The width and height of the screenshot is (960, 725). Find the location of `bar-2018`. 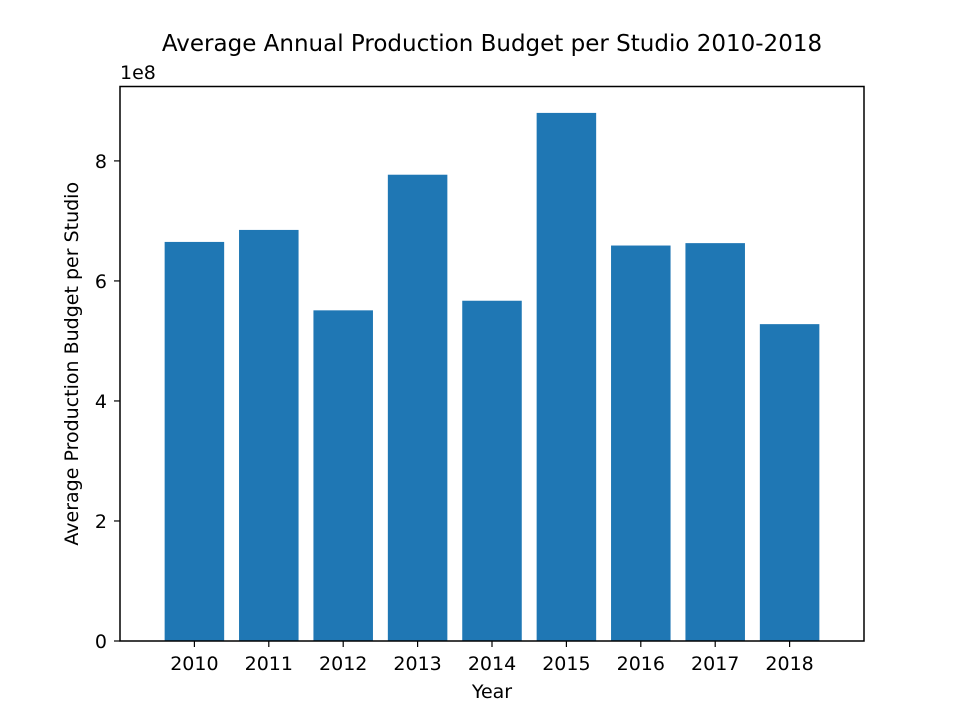

bar-2018 is located at coordinates (789, 482).